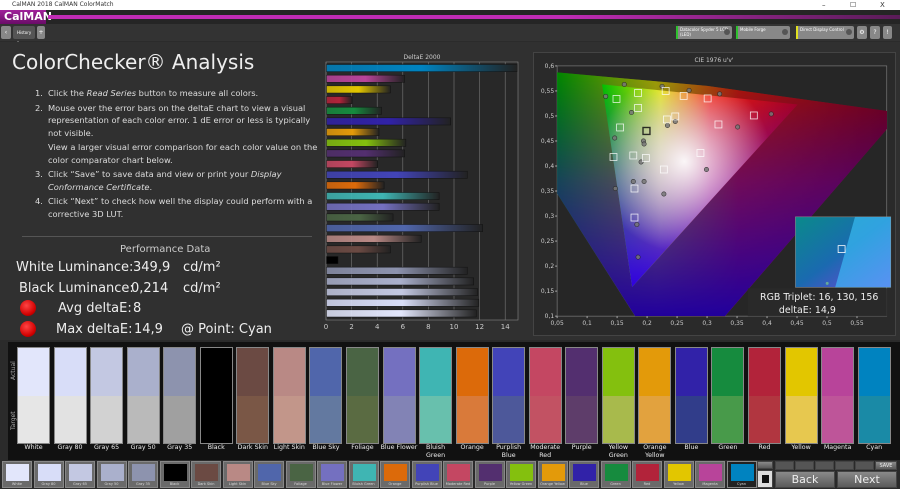 The height and width of the screenshot is (489, 900). I want to click on bar-purple, so click(365, 153).